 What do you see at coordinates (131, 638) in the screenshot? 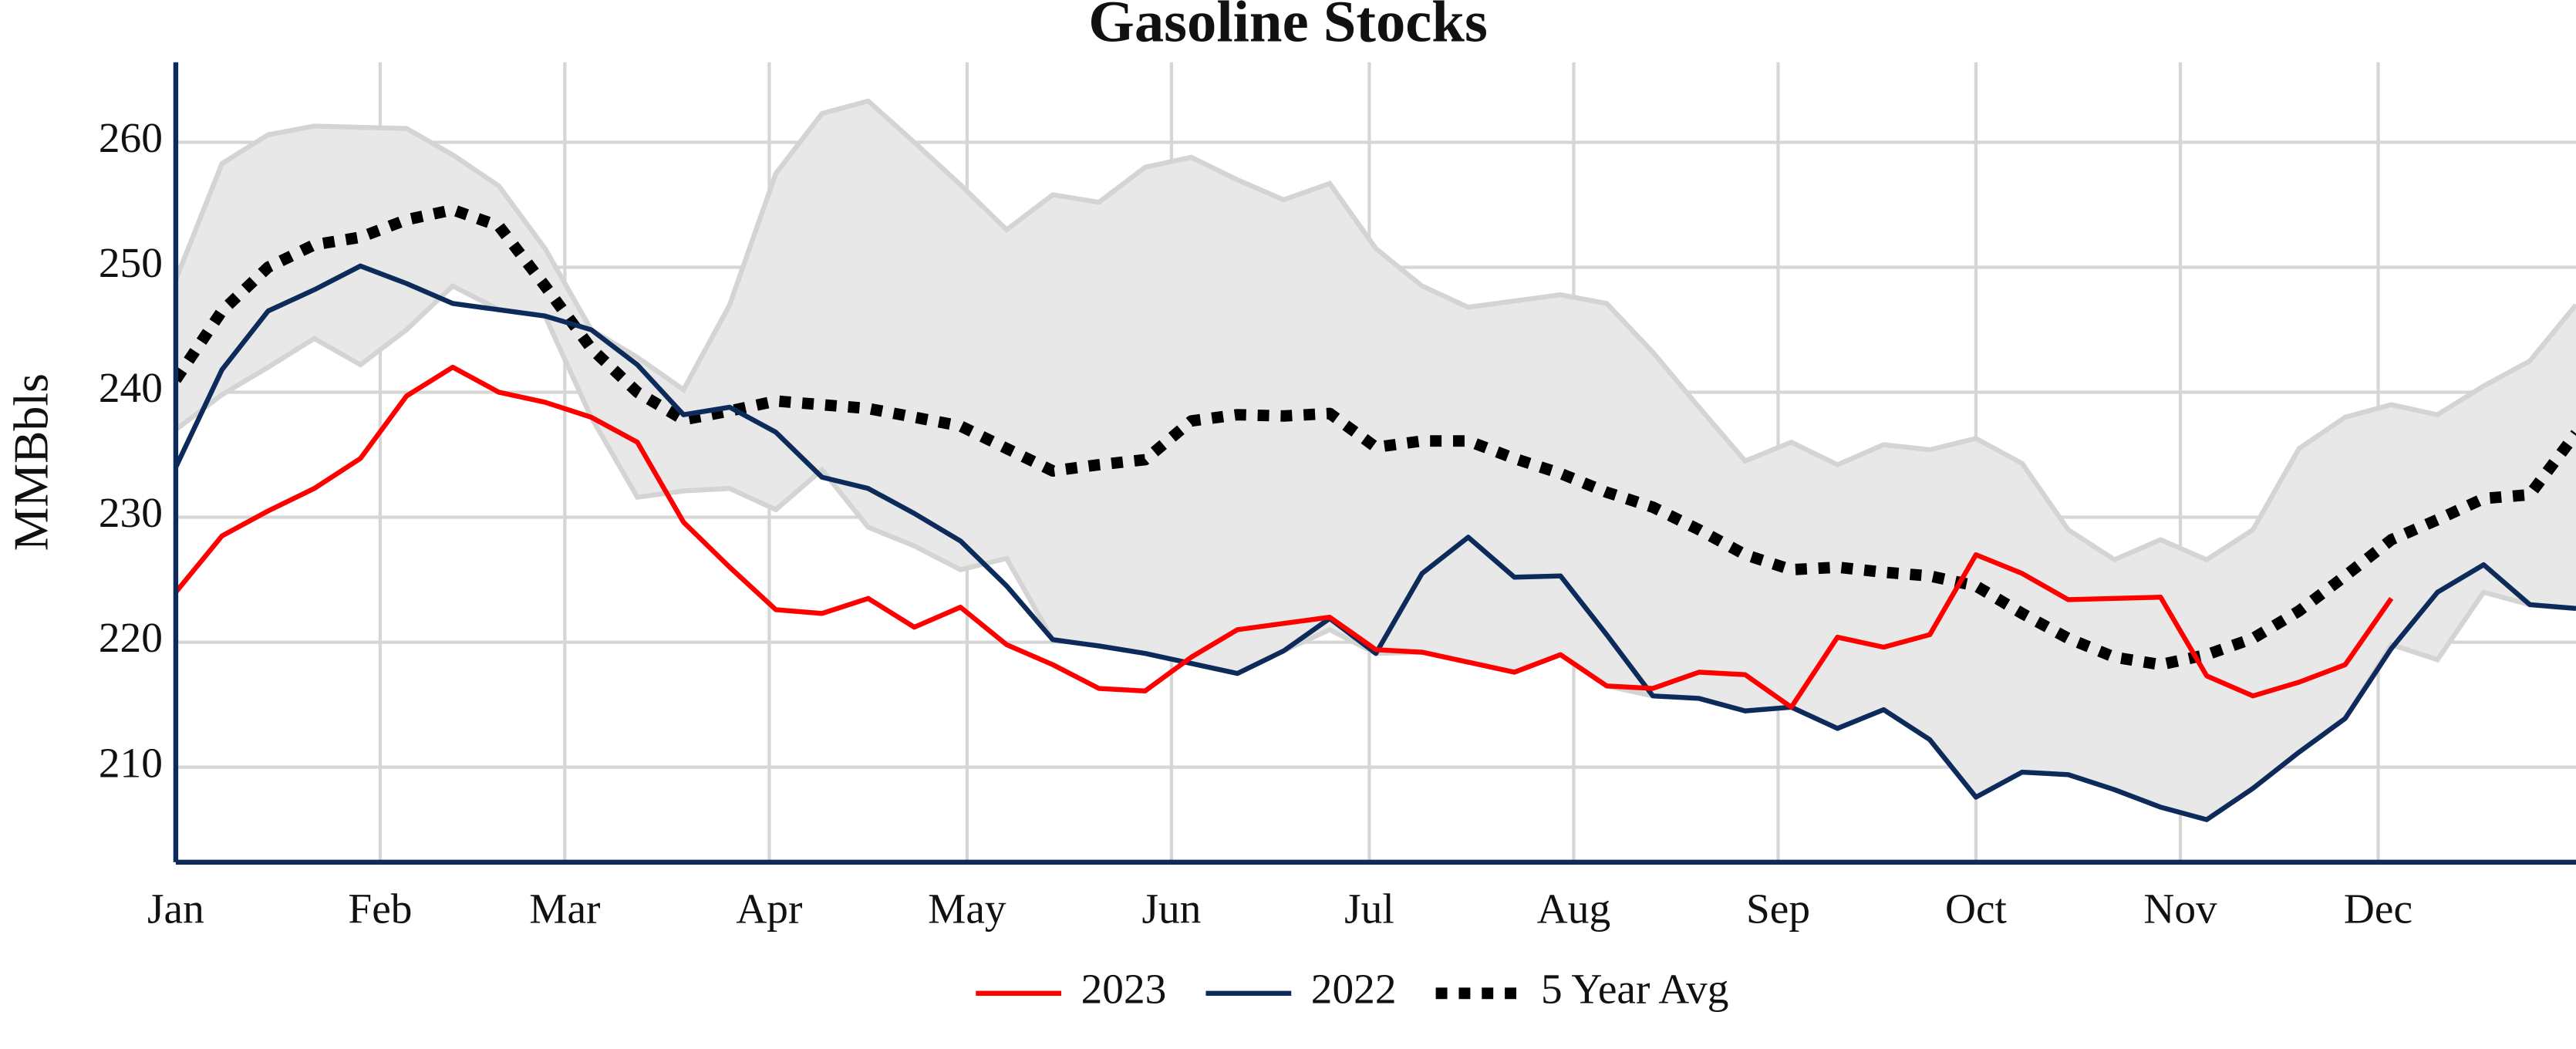
I see `y-tick-label: 220` at bounding box center [131, 638].